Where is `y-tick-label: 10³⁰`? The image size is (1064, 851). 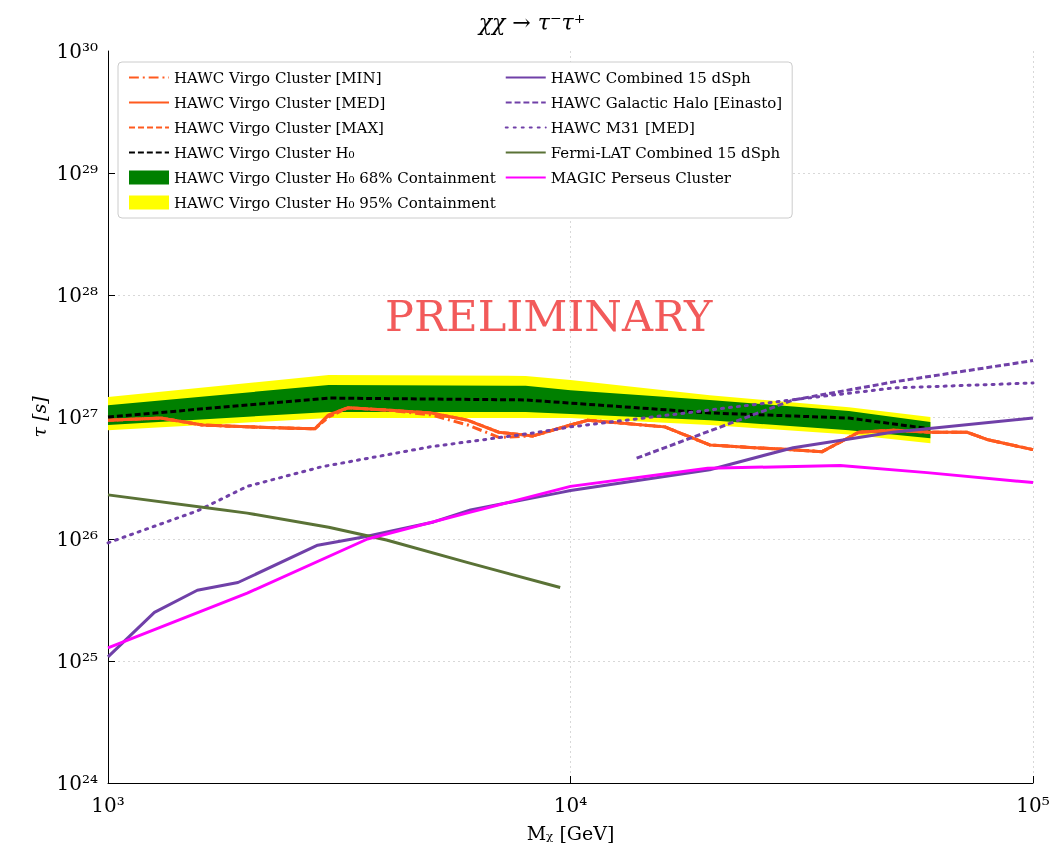 y-tick-label: 10³⁰ is located at coordinates (77, 51).